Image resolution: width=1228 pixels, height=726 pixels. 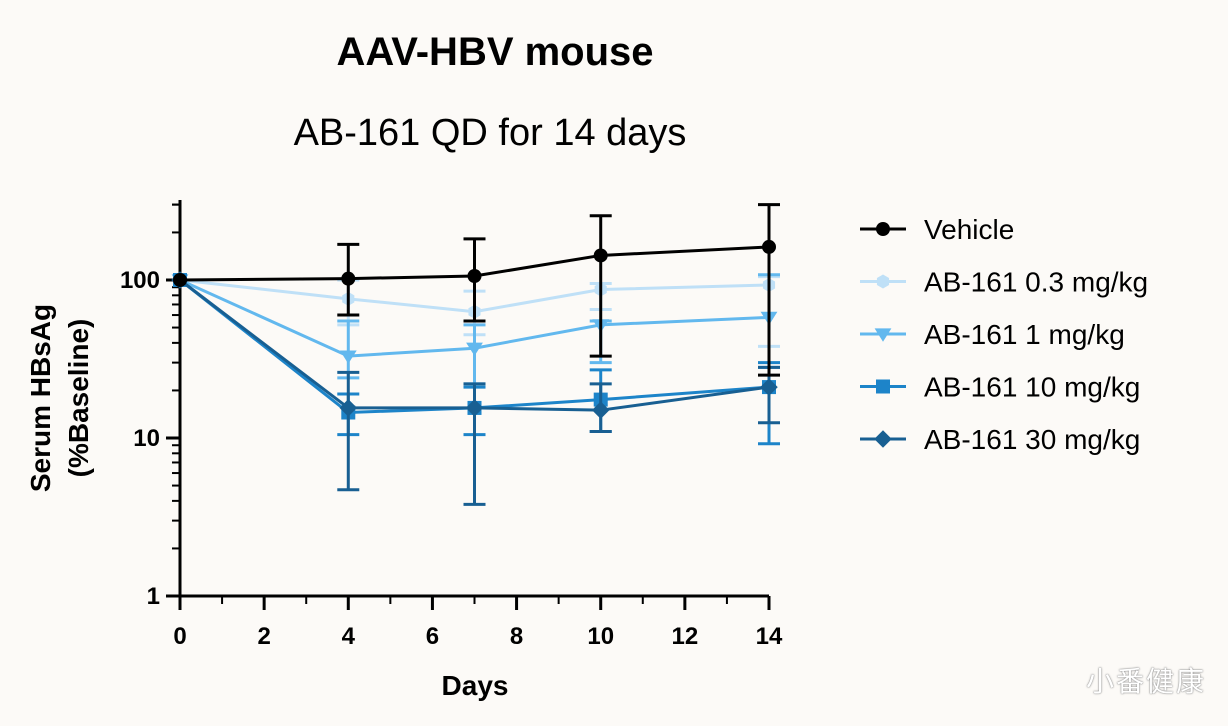 What do you see at coordinates (516, 636) in the screenshot?
I see `x-tick-label: 8` at bounding box center [516, 636].